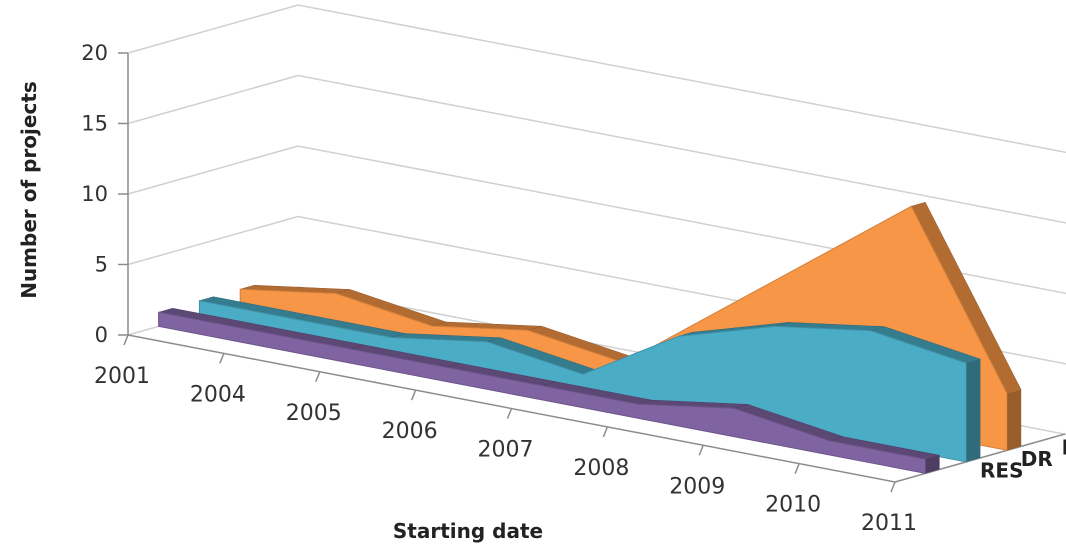  What do you see at coordinates (218, 394) in the screenshot?
I see `x-tick-label: 2004` at bounding box center [218, 394].